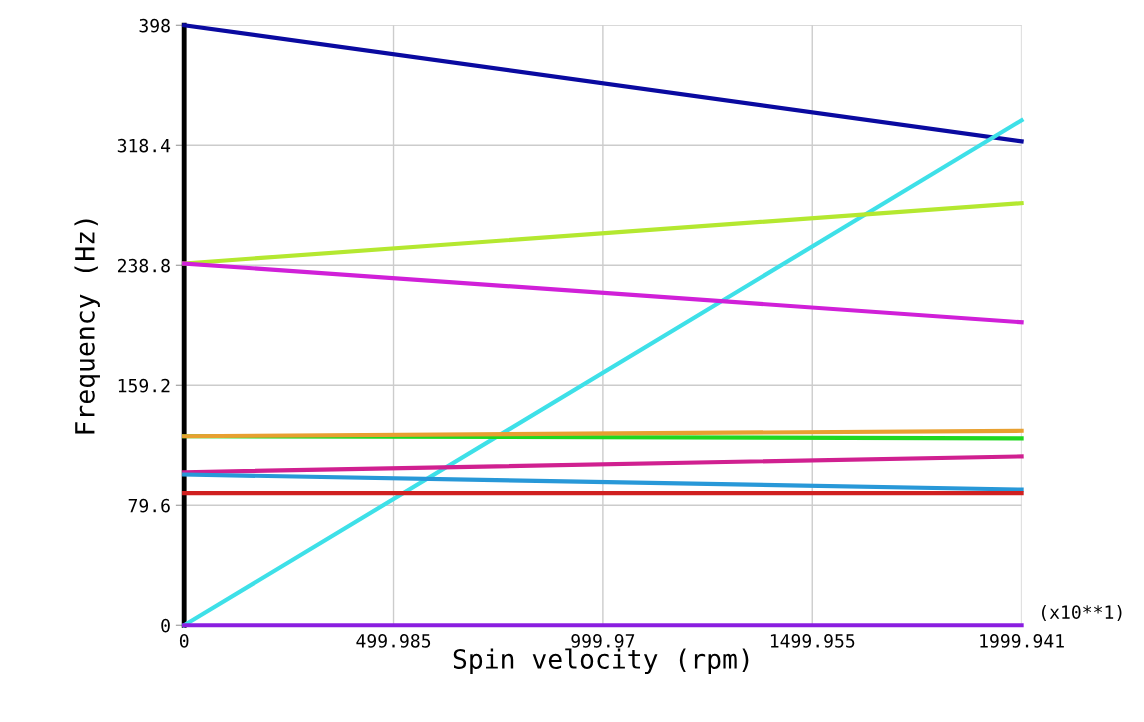 This screenshot has width=1144, height=722. I want to click on x-axis-title: Spin velocity (rpm), so click(601, 661).